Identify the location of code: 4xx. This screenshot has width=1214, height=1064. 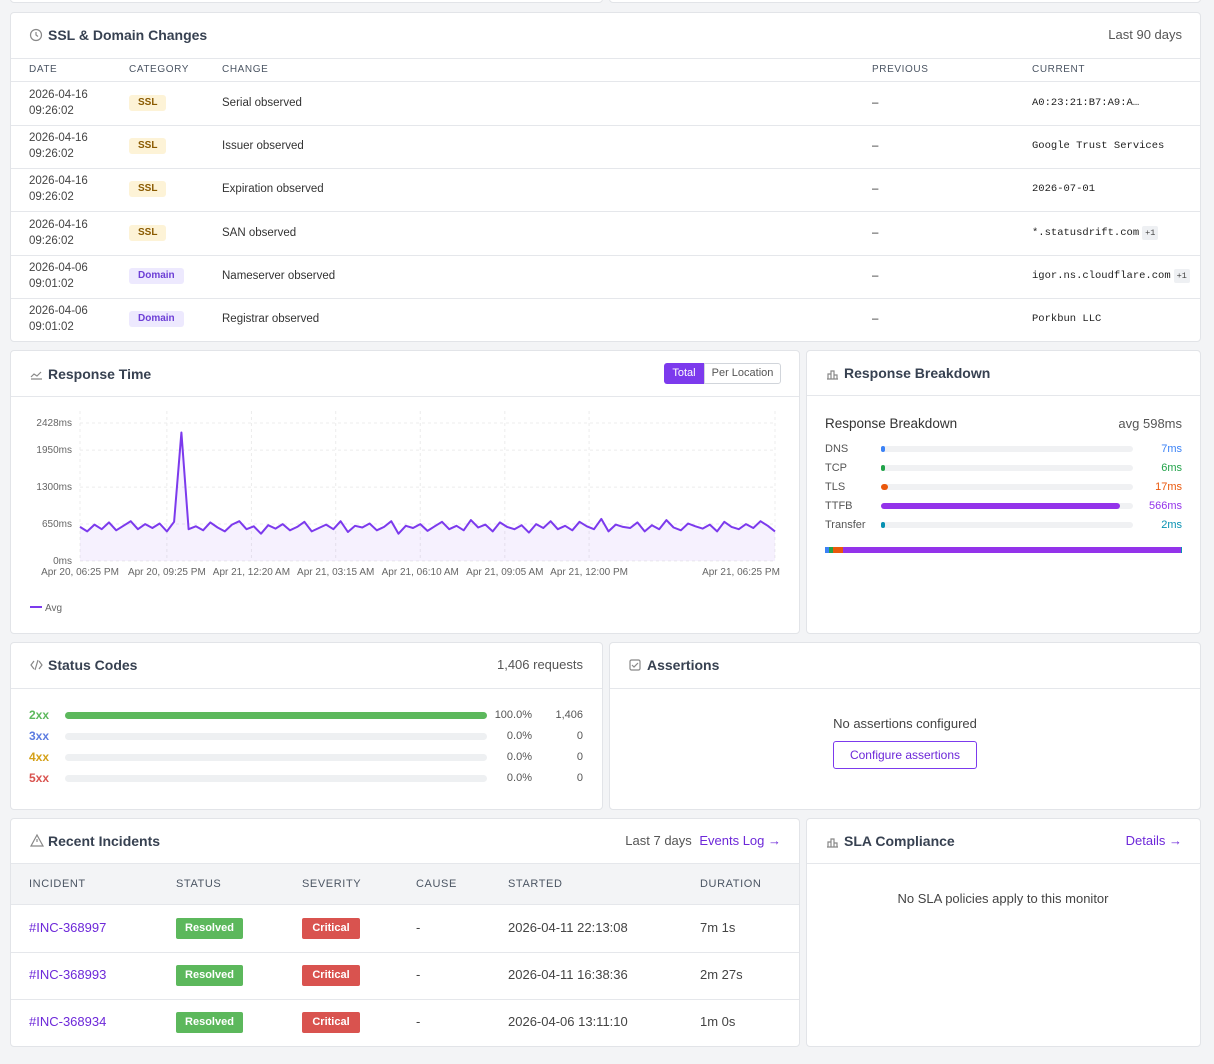
(39, 757).